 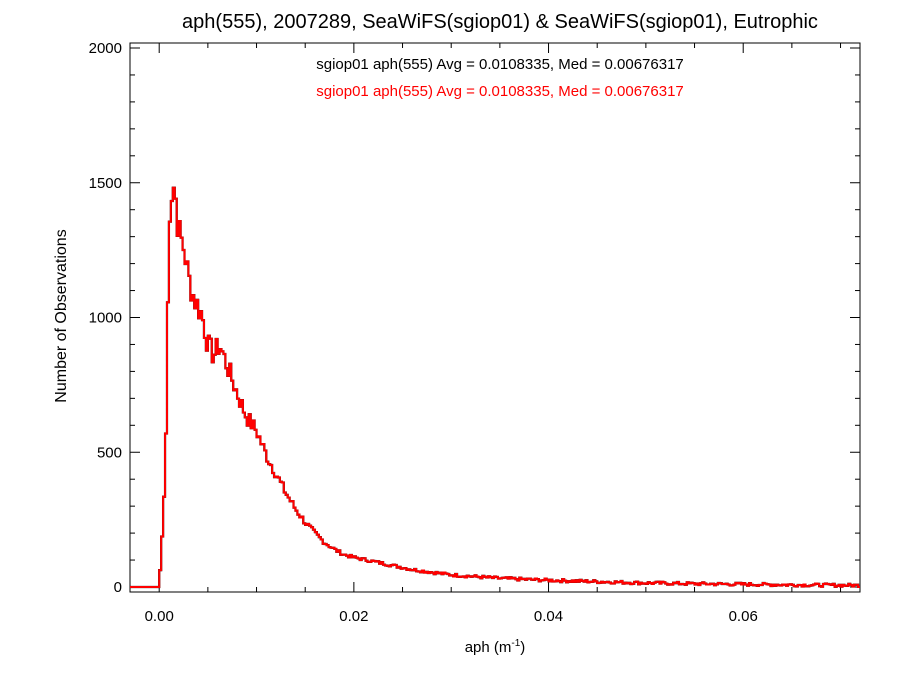 I want to click on x-tick-label: 0.06, so click(x=743, y=616).